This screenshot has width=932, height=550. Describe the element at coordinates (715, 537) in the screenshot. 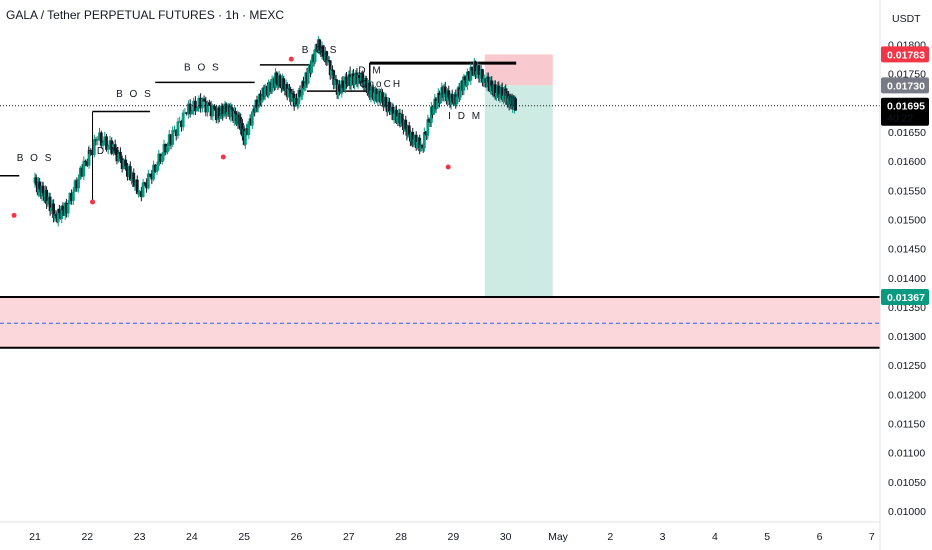

I see `x-tick-label: 4` at that location.